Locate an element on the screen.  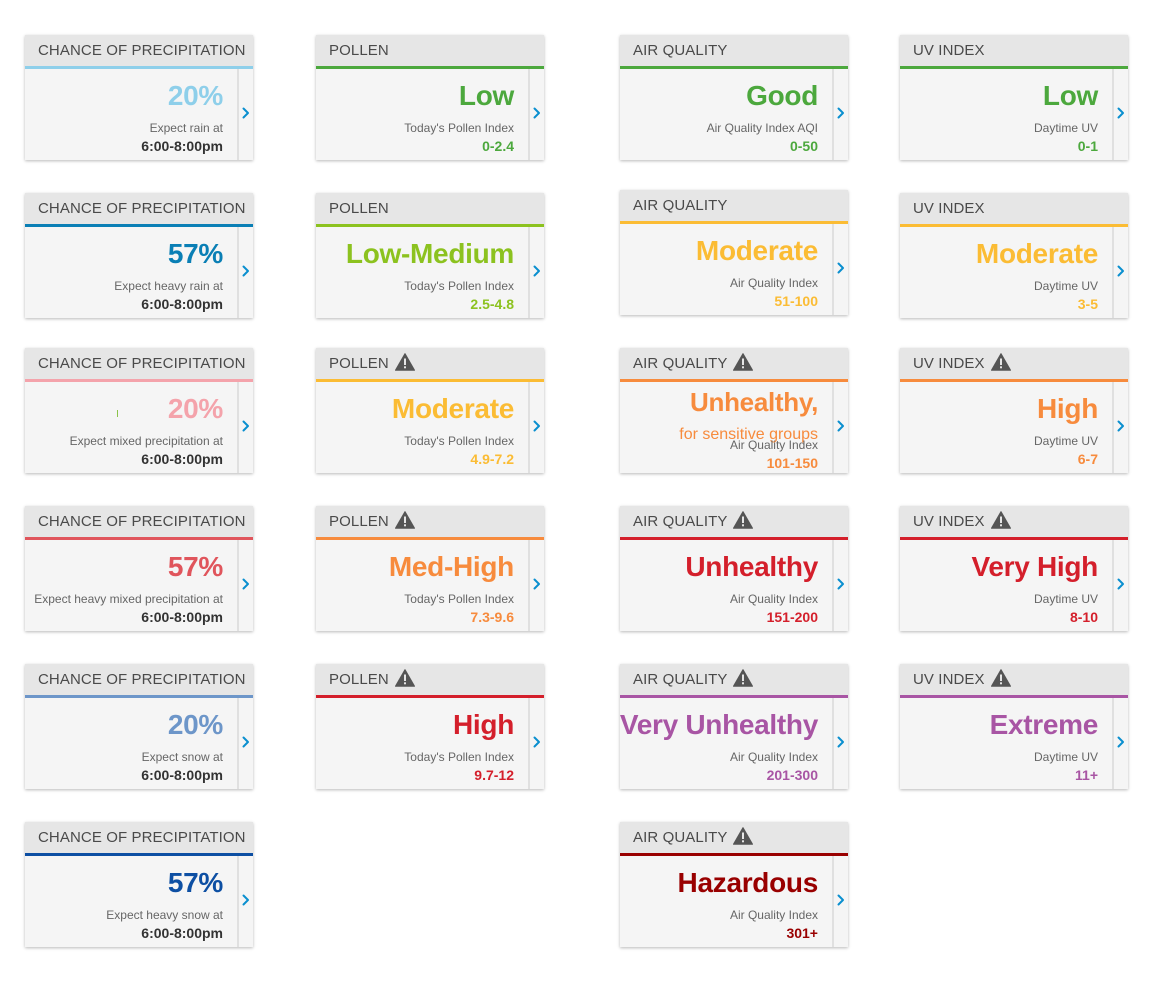
card-body: Moderate Air Quality Index 51-100 is located at coordinates (726, 269).